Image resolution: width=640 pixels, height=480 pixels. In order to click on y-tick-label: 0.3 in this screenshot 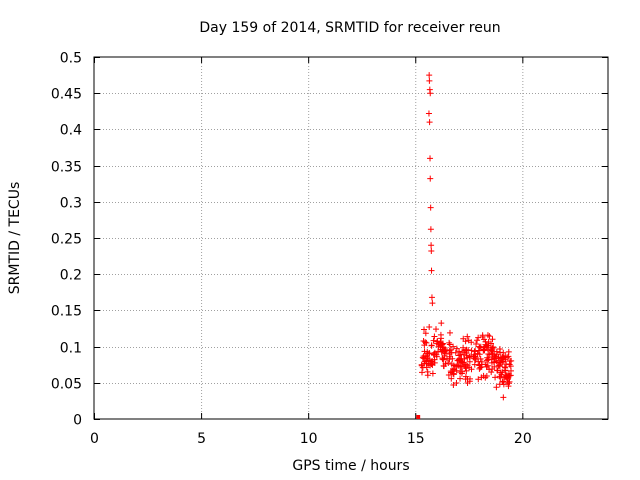, I will do `click(71, 204)`.